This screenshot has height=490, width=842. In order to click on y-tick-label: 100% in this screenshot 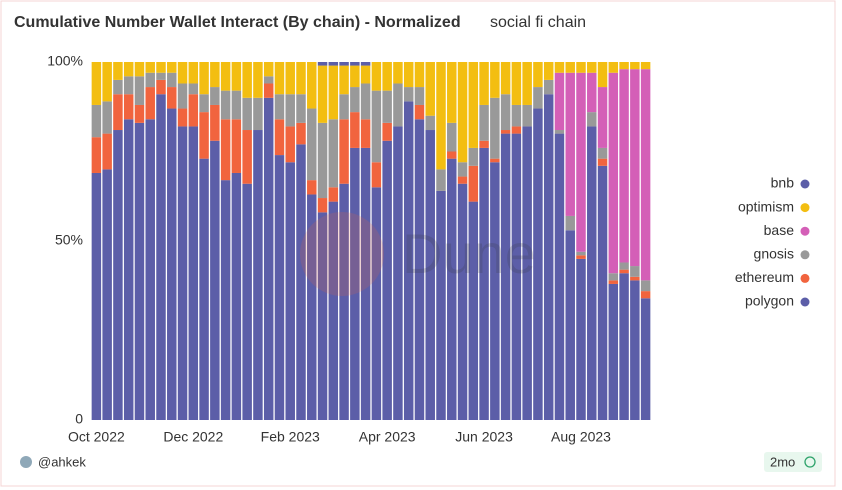, I will do `click(65, 61)`.